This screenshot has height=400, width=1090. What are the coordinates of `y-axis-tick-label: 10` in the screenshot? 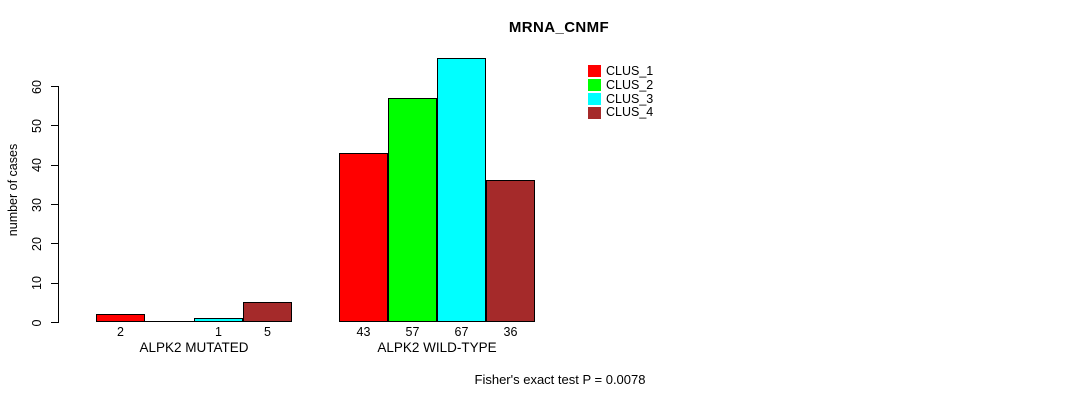 It's located at (37, 283).